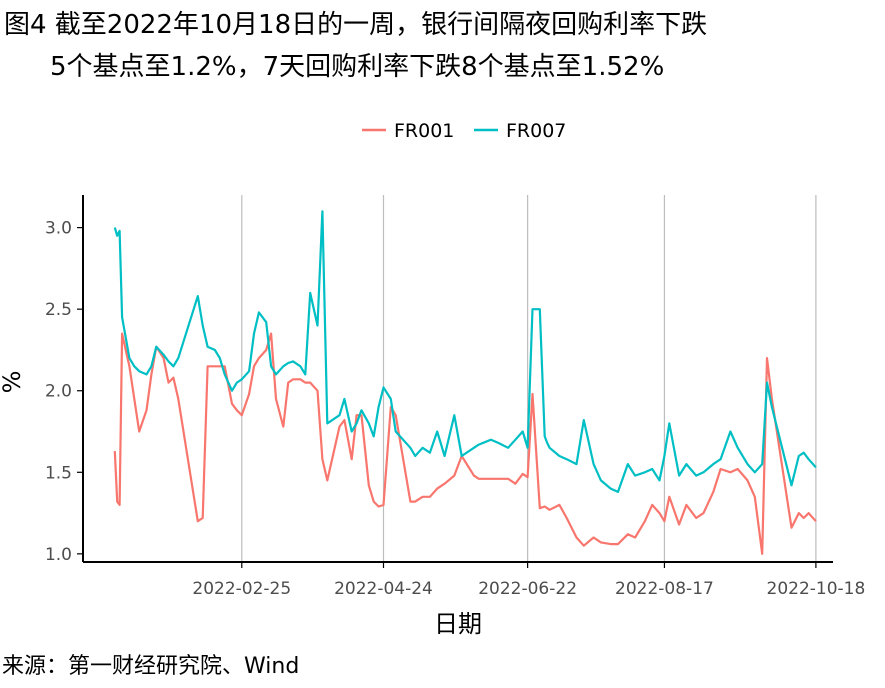  Describe the element at coordinates (58, 555) in the screenshot. I see `y-tick-label: 1.0` at that location.